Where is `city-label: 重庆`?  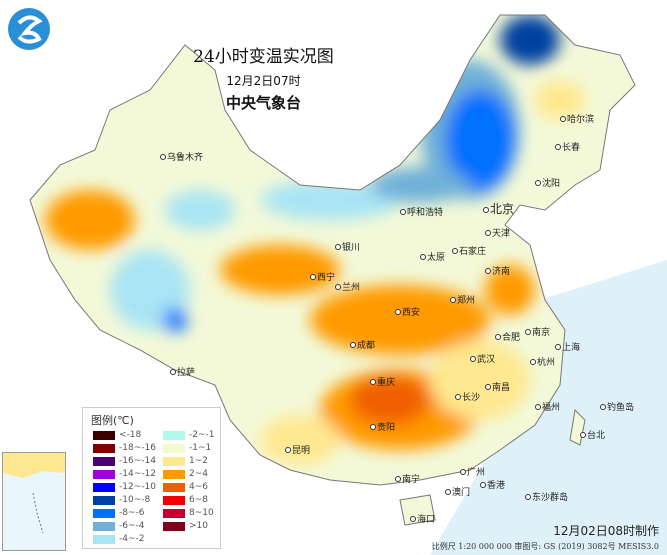 city-label: 重庆 is located at coordinates (382, 381).